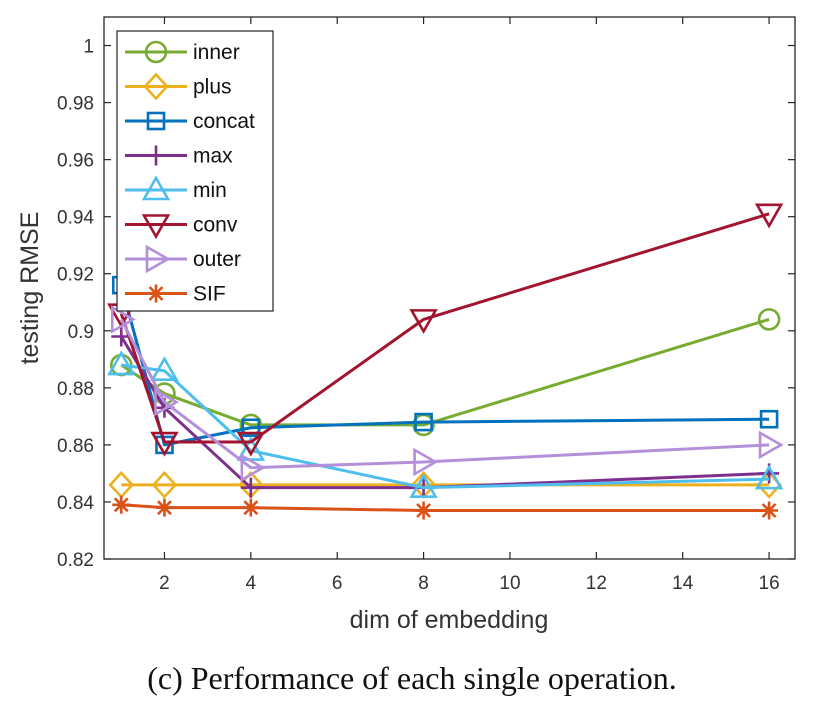 This screenshot has width=824, height=708. Describe the element at coordinates (75, 275) in the screenshot. I see `y-tick-label: 0.92` at that location.